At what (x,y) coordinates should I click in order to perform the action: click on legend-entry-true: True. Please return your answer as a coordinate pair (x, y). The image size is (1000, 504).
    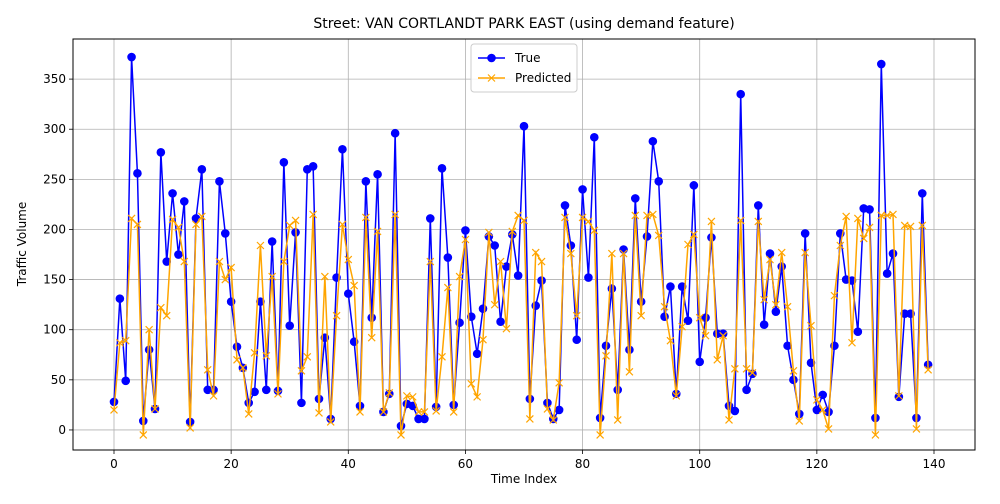
    Looking at the image, I should click on (509, 58).